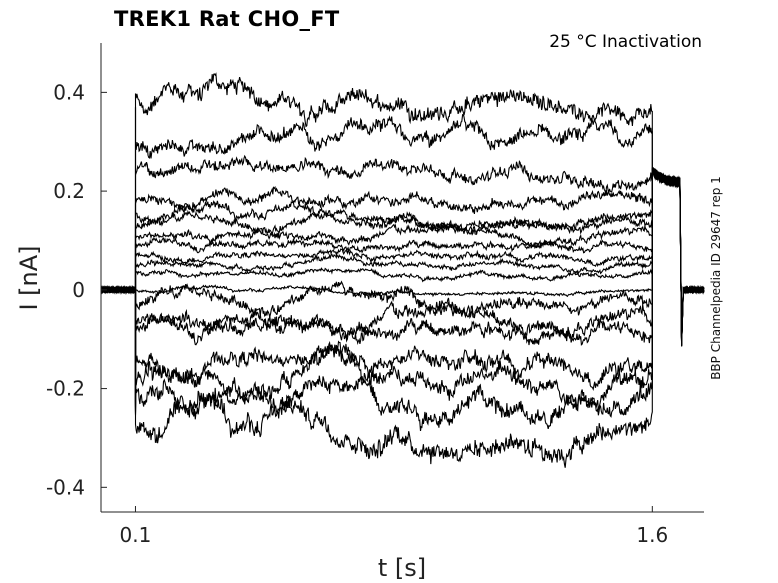  Describe the element at coordinates (69, 191) in the screenshot. I see `y-tick-label: 0.2` at that location.